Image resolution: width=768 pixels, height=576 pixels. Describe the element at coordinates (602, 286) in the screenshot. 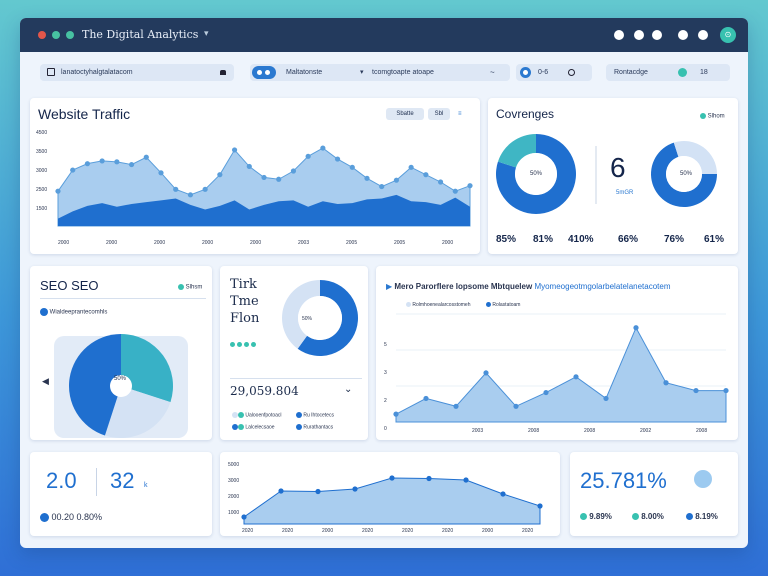

I see `subtitle-link: Myomeogeotmgolarbelatelanetacotem` at that location.